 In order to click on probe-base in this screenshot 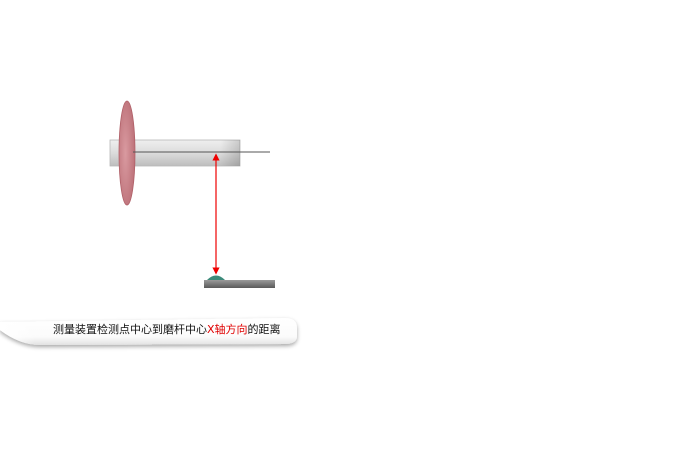, I will do `click(239, 284)`.